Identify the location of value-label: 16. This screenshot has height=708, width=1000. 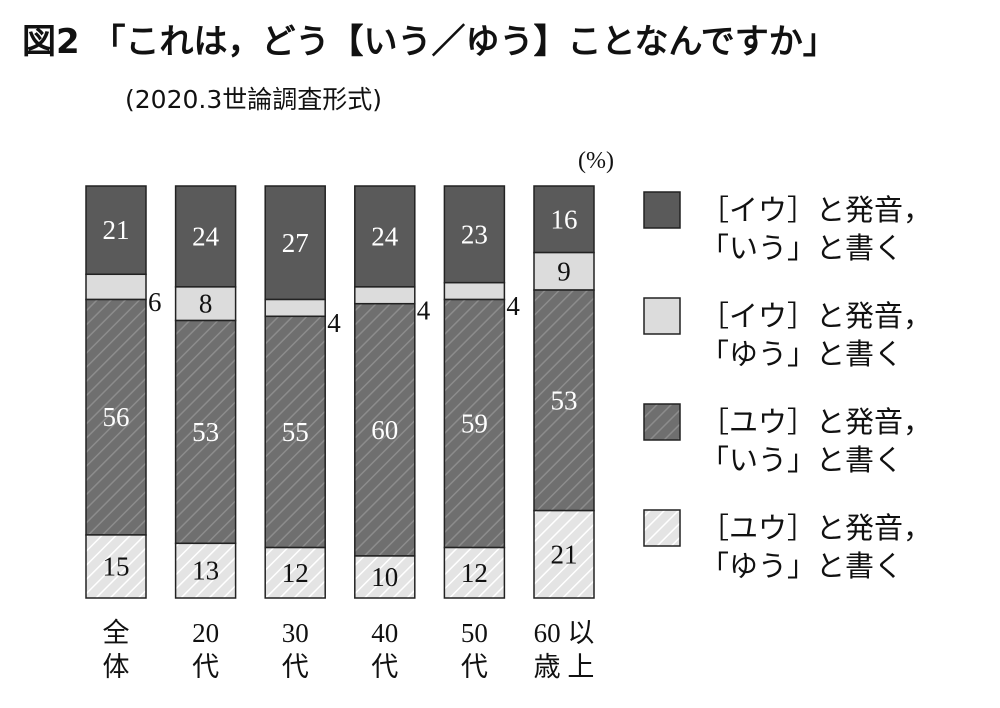
(564, 219).